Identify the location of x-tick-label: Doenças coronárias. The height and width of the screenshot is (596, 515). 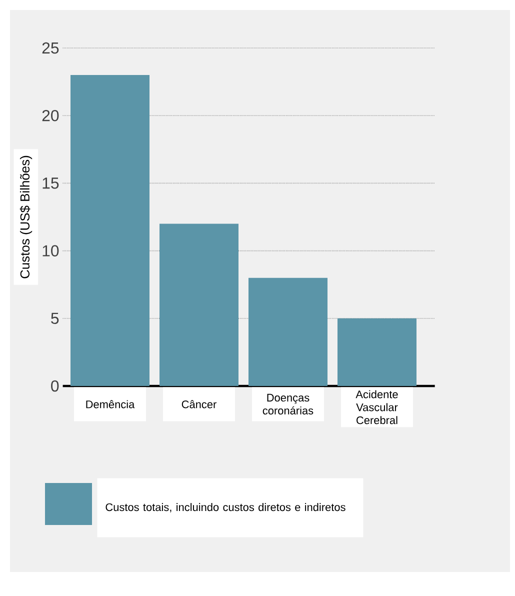
(288, 404).